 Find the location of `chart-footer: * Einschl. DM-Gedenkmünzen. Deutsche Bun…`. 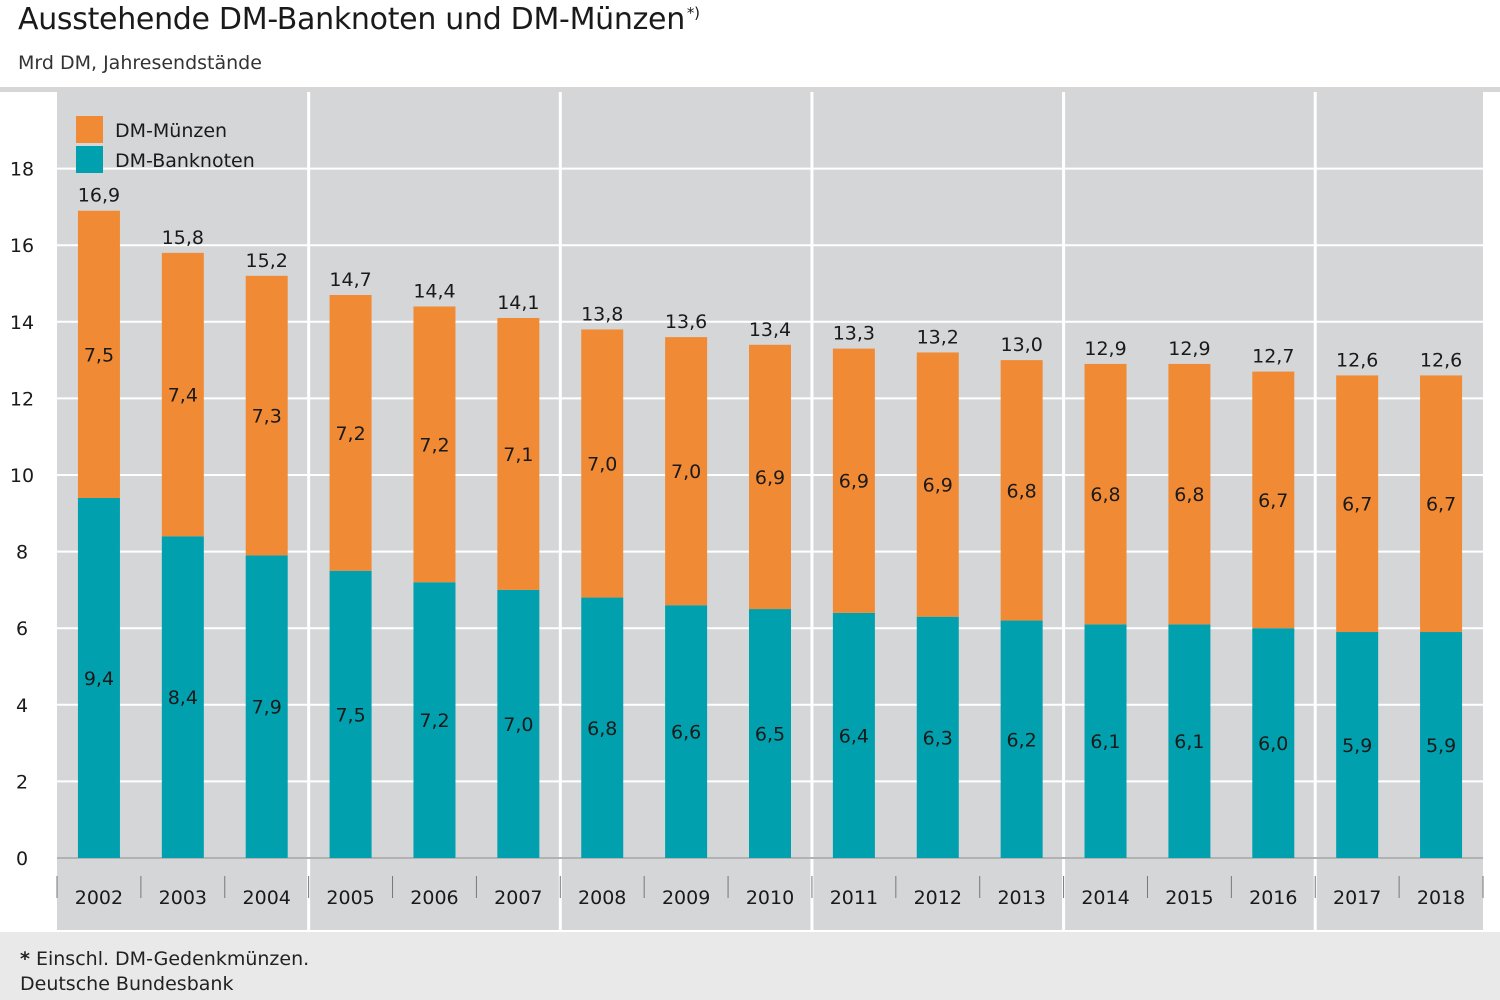

chart-footer: * Einschl. DM-Gedenkmünzen. Deutsche Bun… is located at coordinates (750, 966).